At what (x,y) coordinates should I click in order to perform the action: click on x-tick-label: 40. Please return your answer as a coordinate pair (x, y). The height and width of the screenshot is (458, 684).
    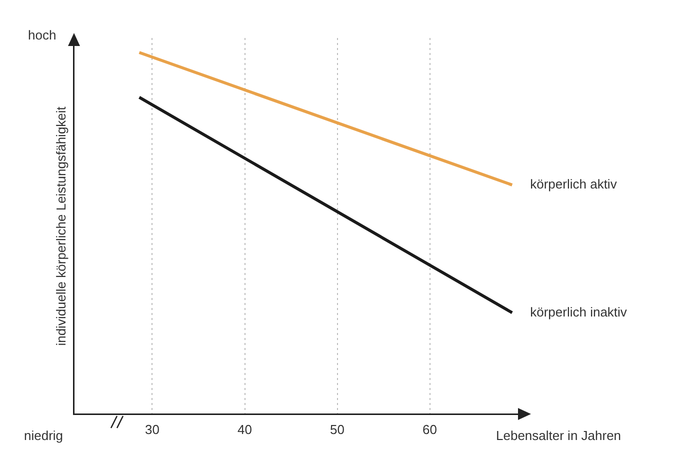
    Looking at the image, I should click on (245, 429).